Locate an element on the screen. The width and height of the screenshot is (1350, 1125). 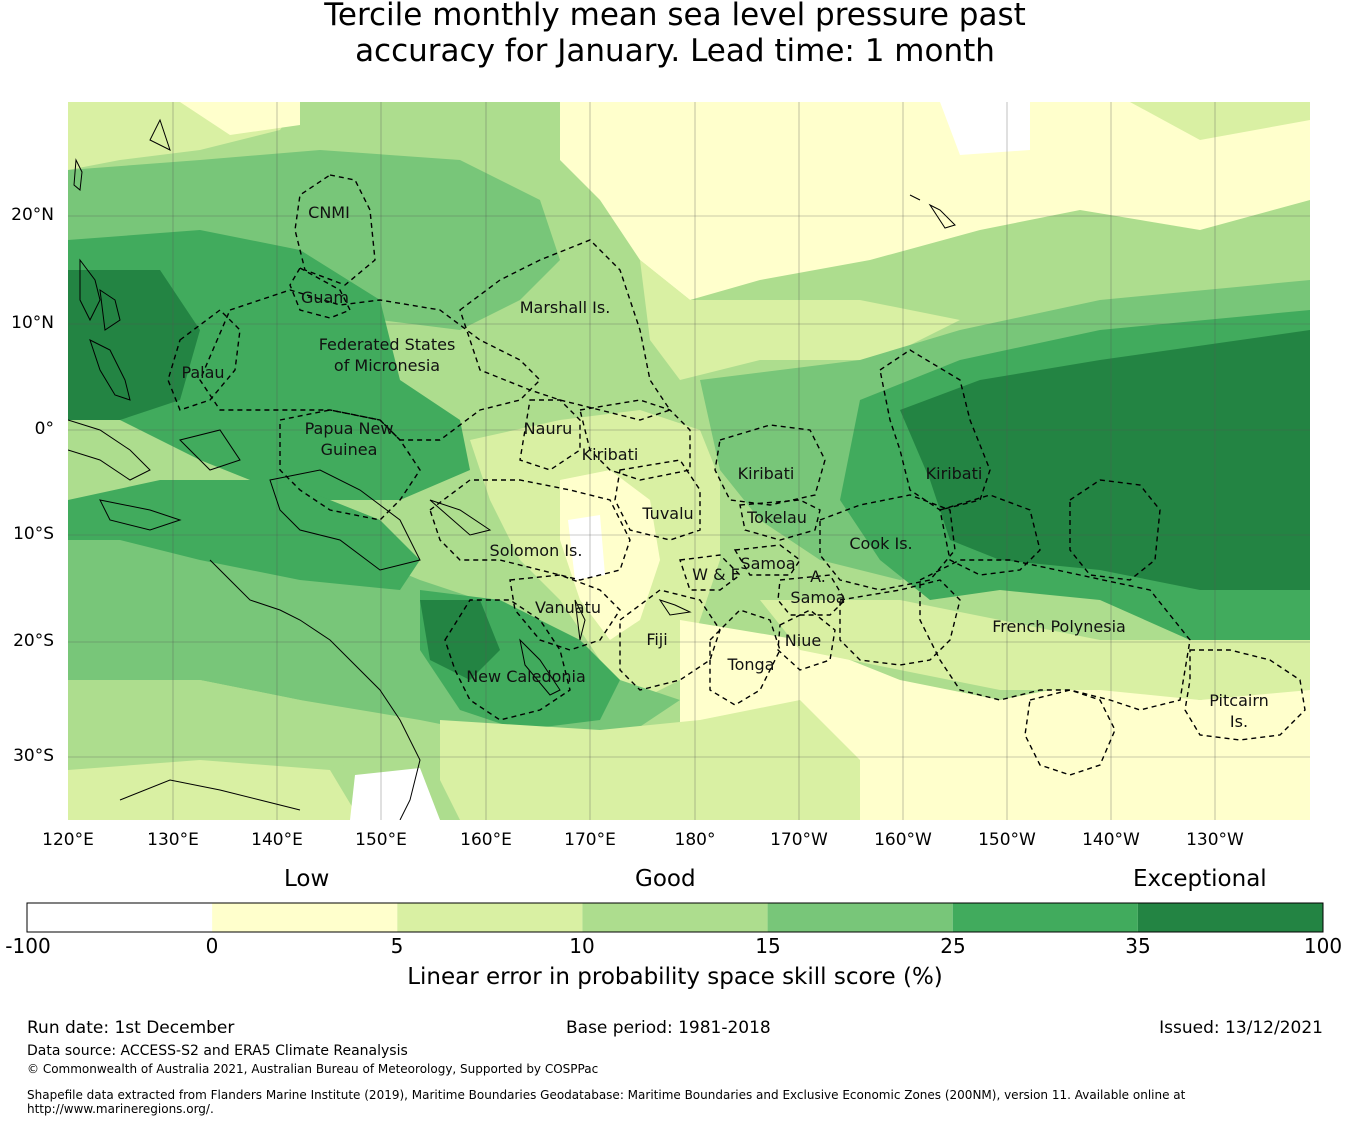
lat-label: 0° is located at coordinates (44, 429).